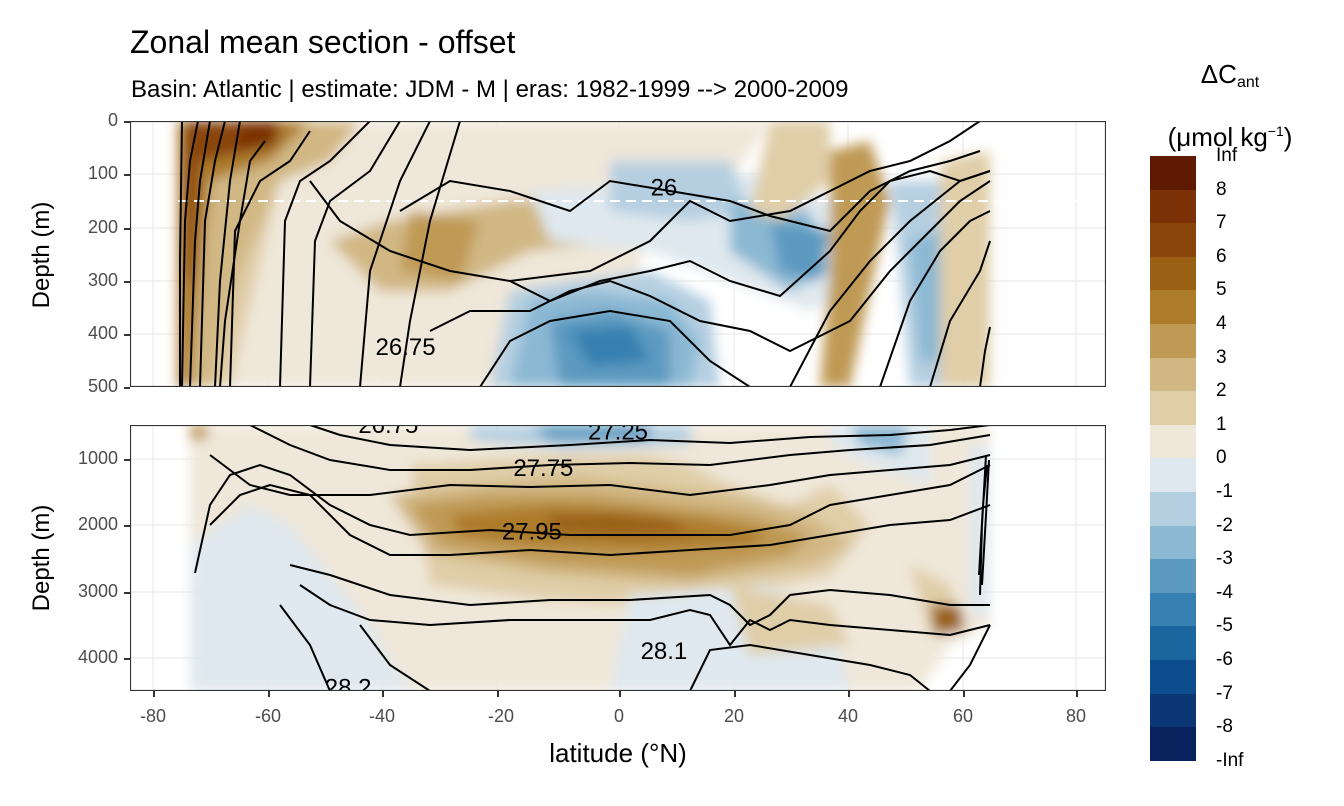  Describe the element at coordinates (102, 333) in the screenshot. I see `y-tick-label: 400` at that location.